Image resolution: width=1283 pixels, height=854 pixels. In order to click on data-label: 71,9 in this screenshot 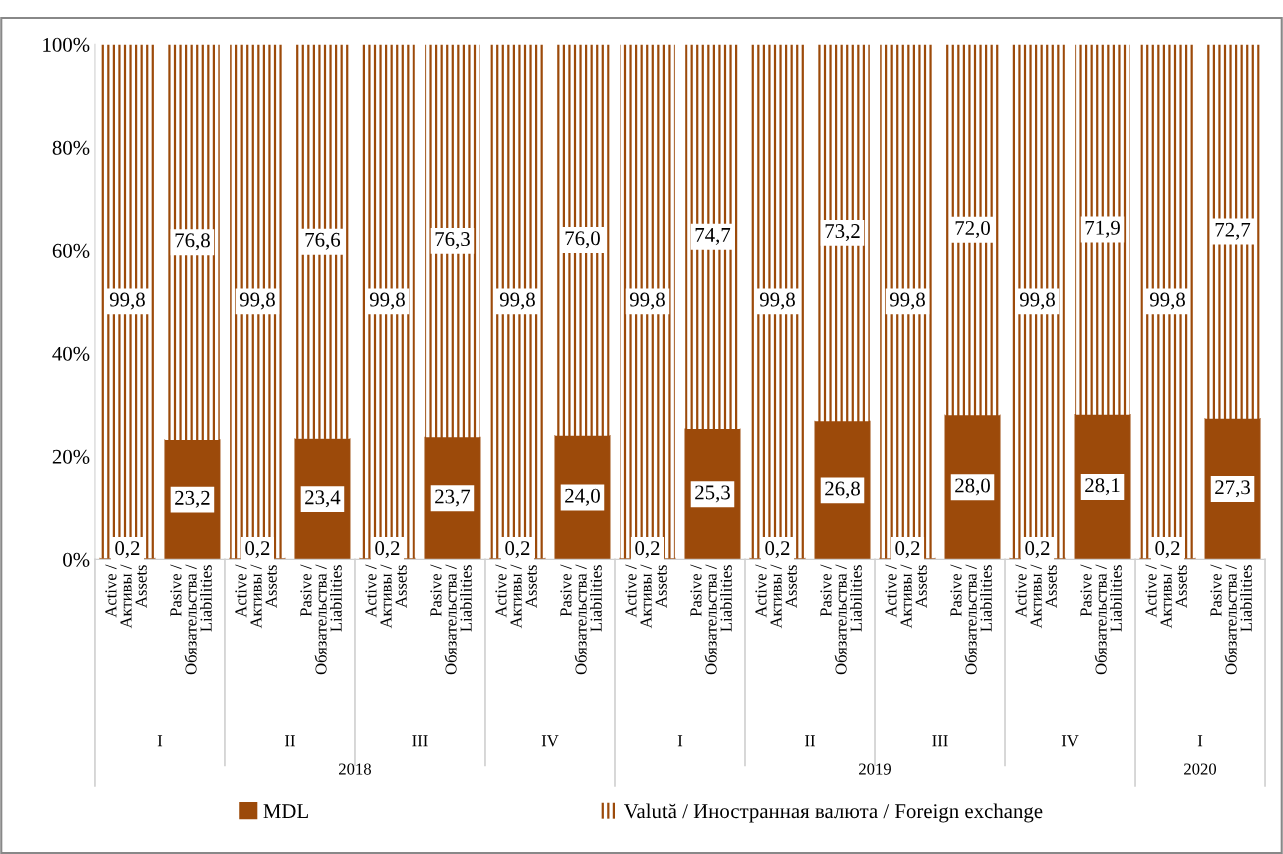, I will do `click(1102, 229)`.